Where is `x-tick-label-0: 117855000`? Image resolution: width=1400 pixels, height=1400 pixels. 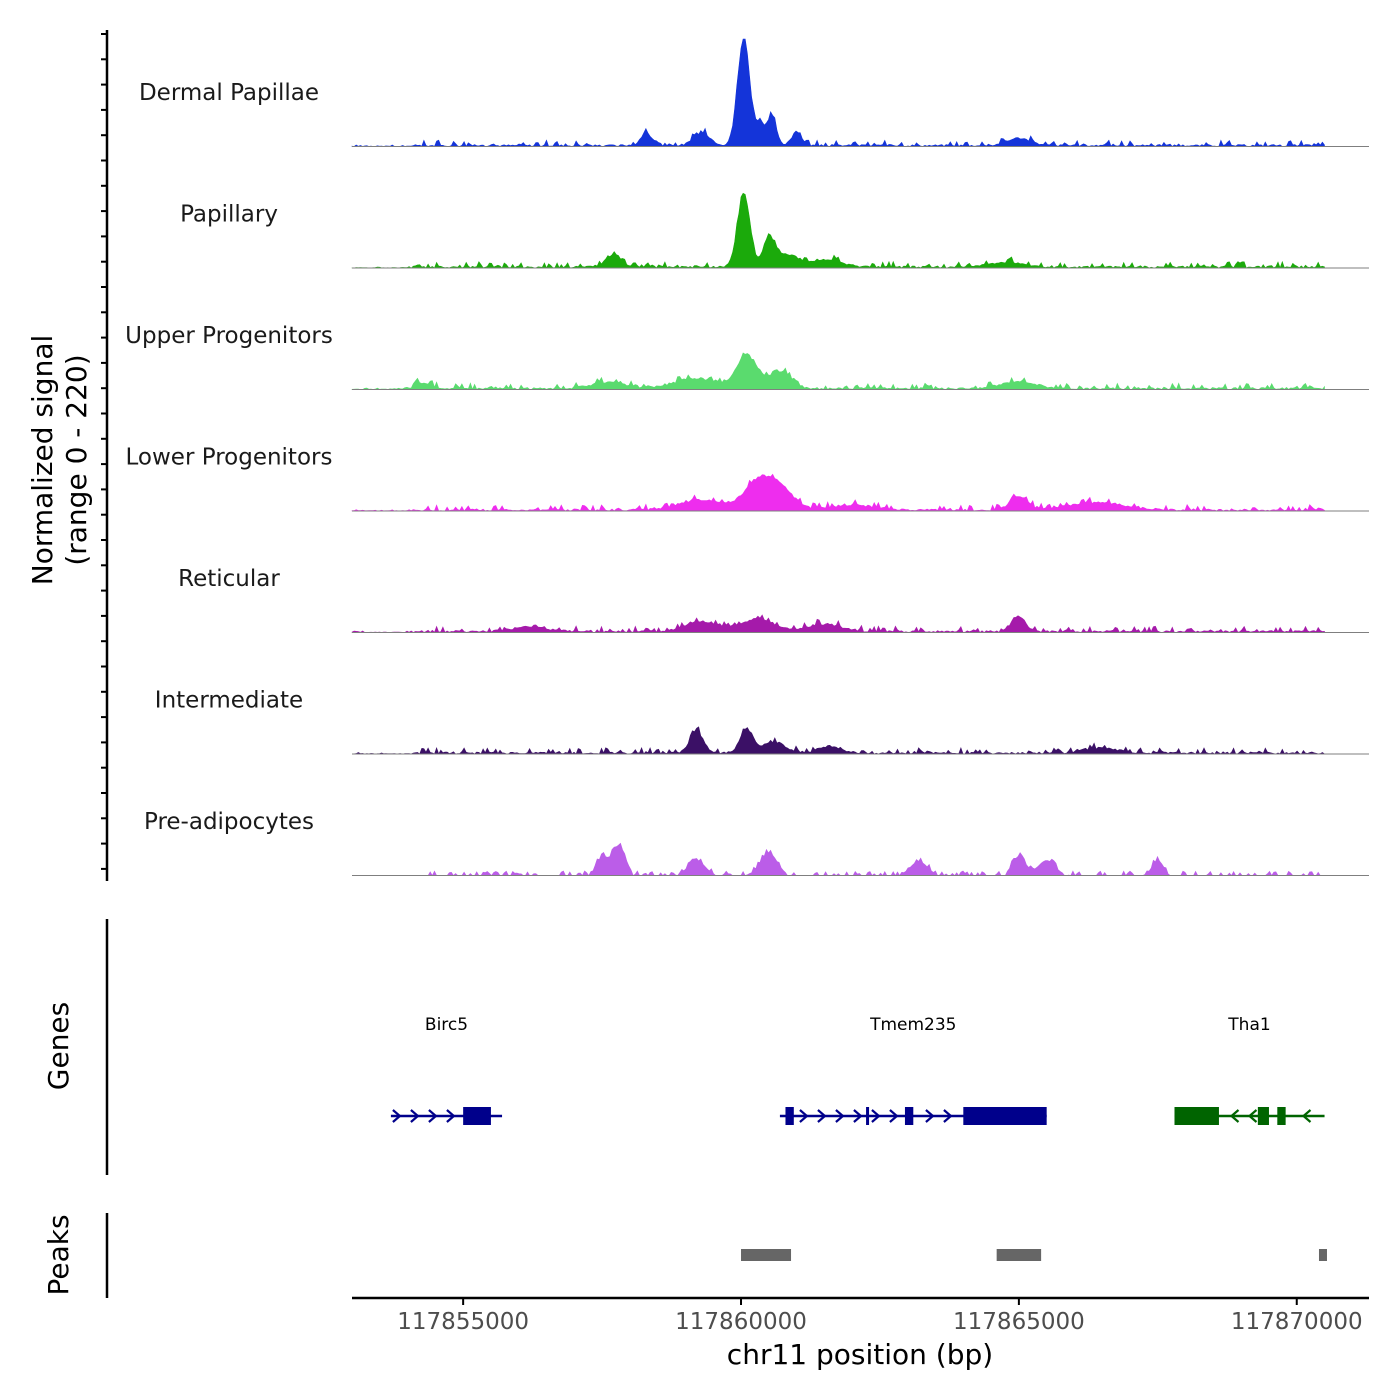 x-tick-label-0: 117855000 is located at coordinates (463, 1322).